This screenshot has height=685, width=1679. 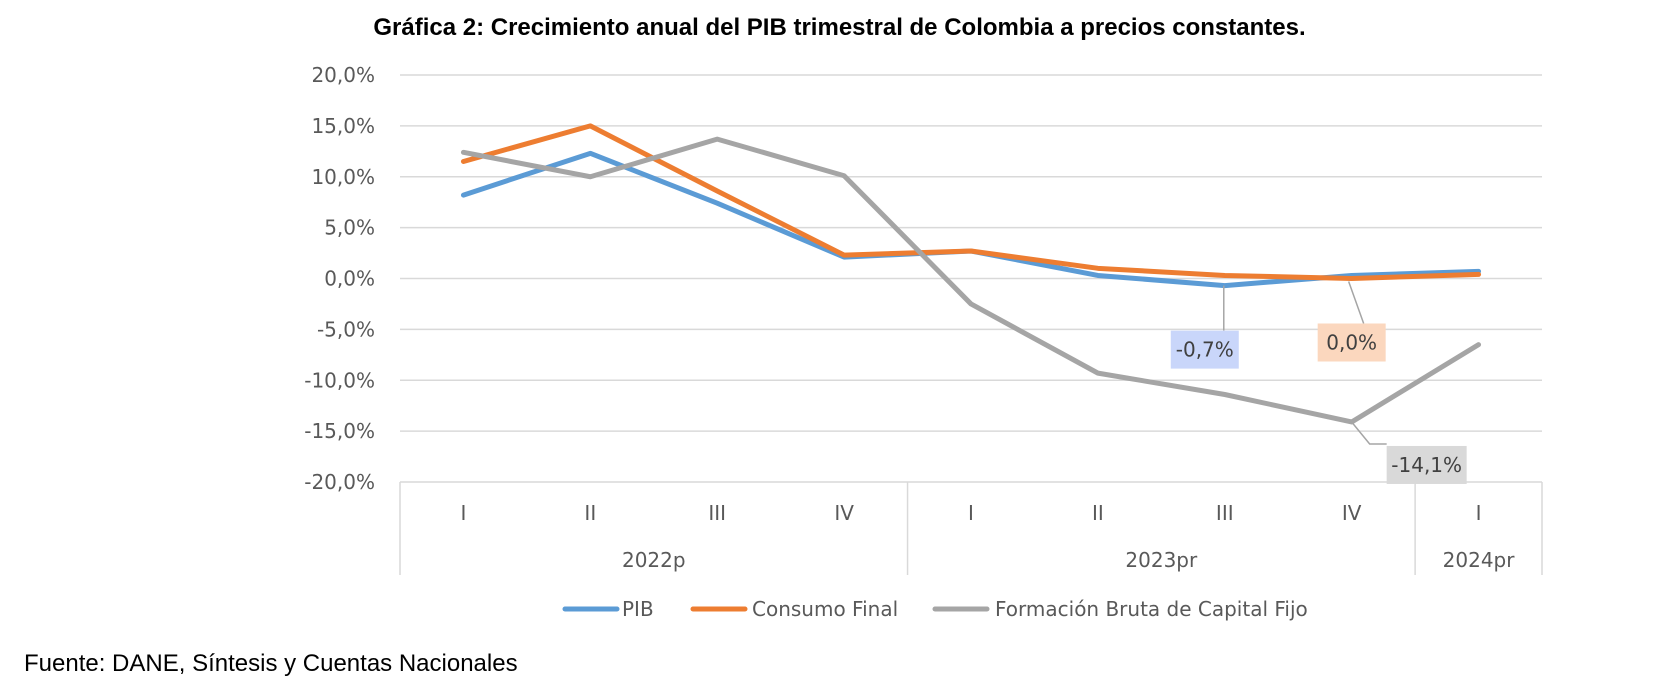 What do you see at coordinates (343, 177) in the screenshot?
I see `y-tick-label: 10,0%` at bounding box center [343, 177].